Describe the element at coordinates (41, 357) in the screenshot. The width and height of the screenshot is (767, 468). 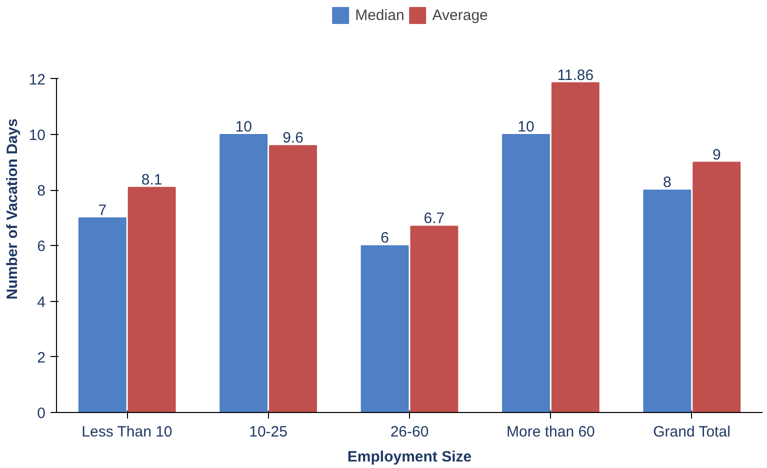
I see `y-tick-label: 2` at that location.